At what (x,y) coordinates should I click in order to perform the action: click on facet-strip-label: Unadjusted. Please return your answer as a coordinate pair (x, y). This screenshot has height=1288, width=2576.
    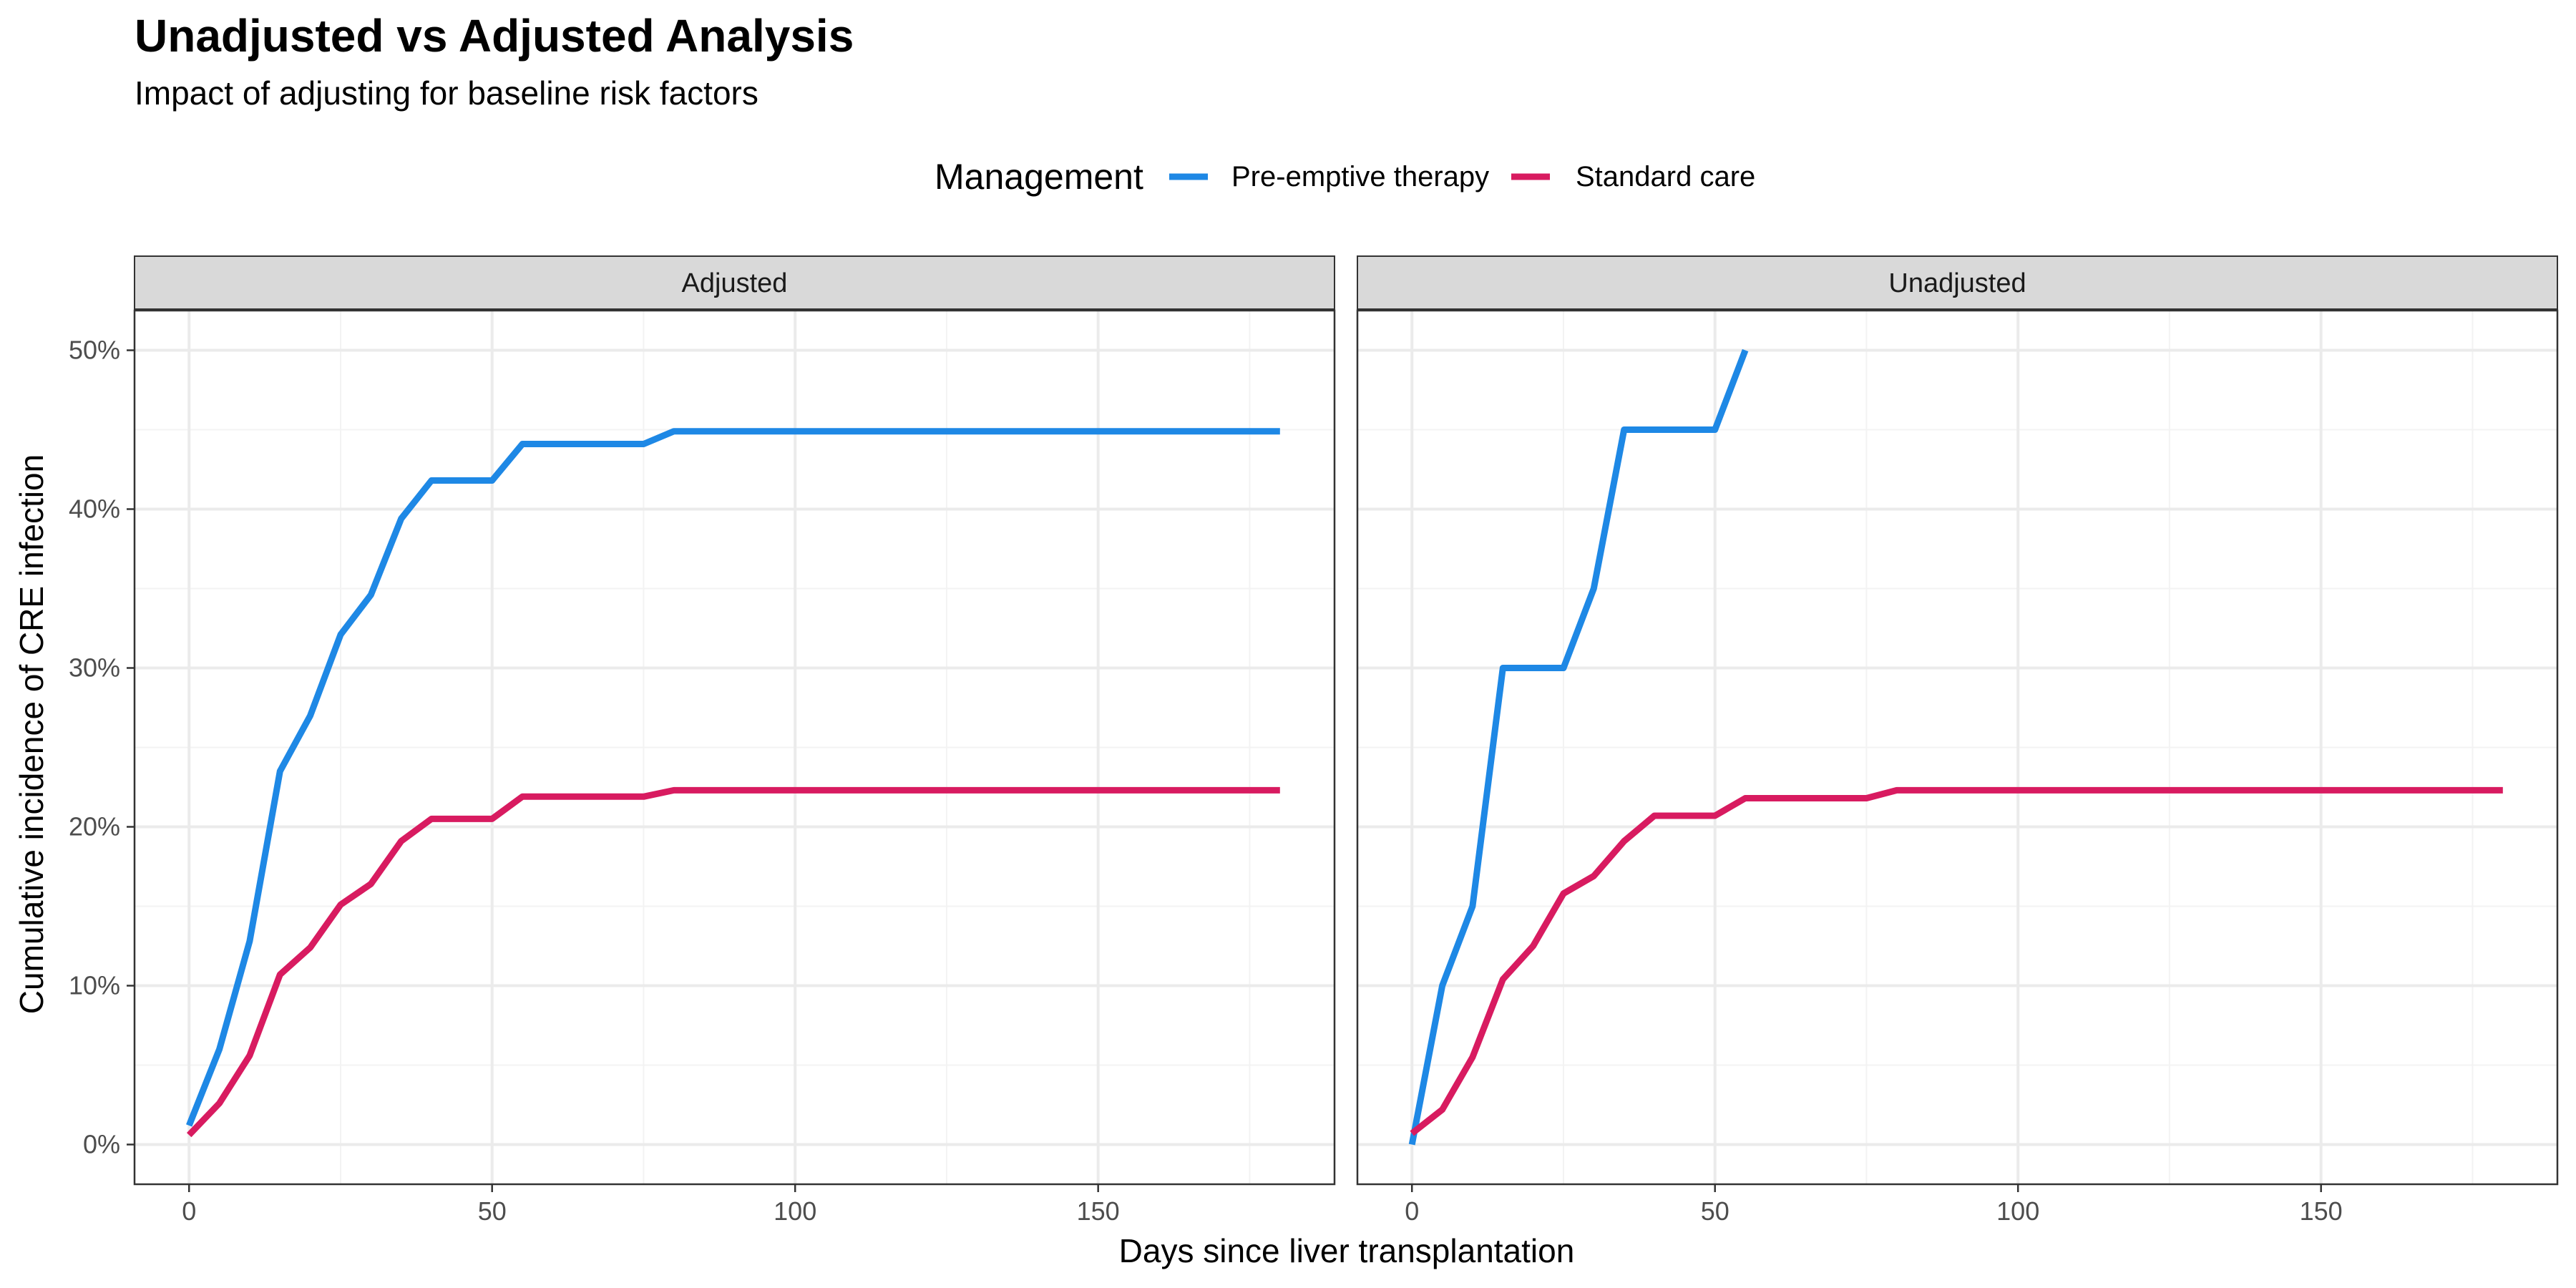
    Looking at the image, I should click on (1957, 283).